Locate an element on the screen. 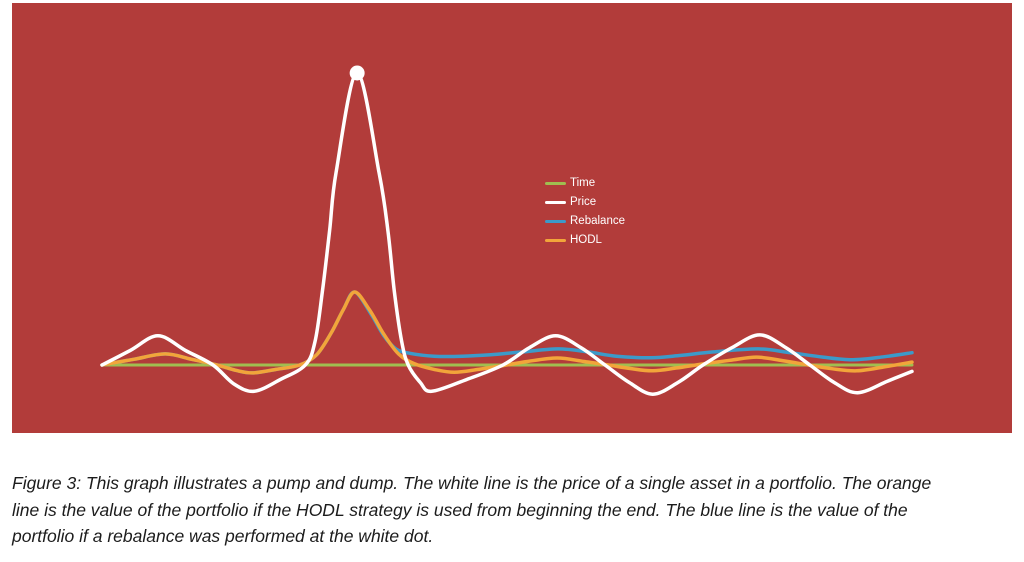  legend-label-price: Price is located at coordinates (583, 202).